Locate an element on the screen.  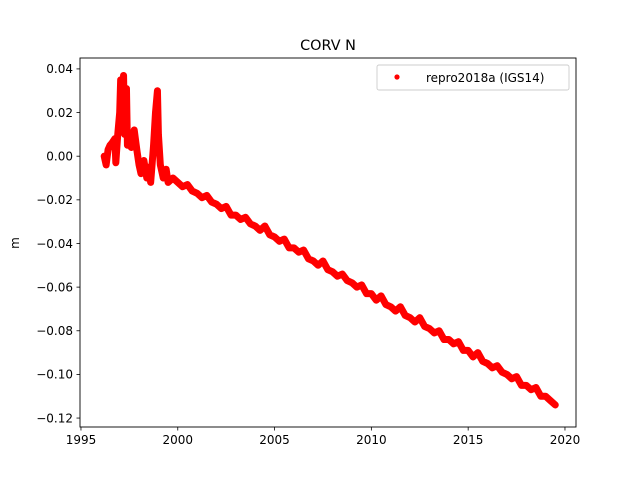
y-tick-label: 0.02 is located at coordinates (59, 113).